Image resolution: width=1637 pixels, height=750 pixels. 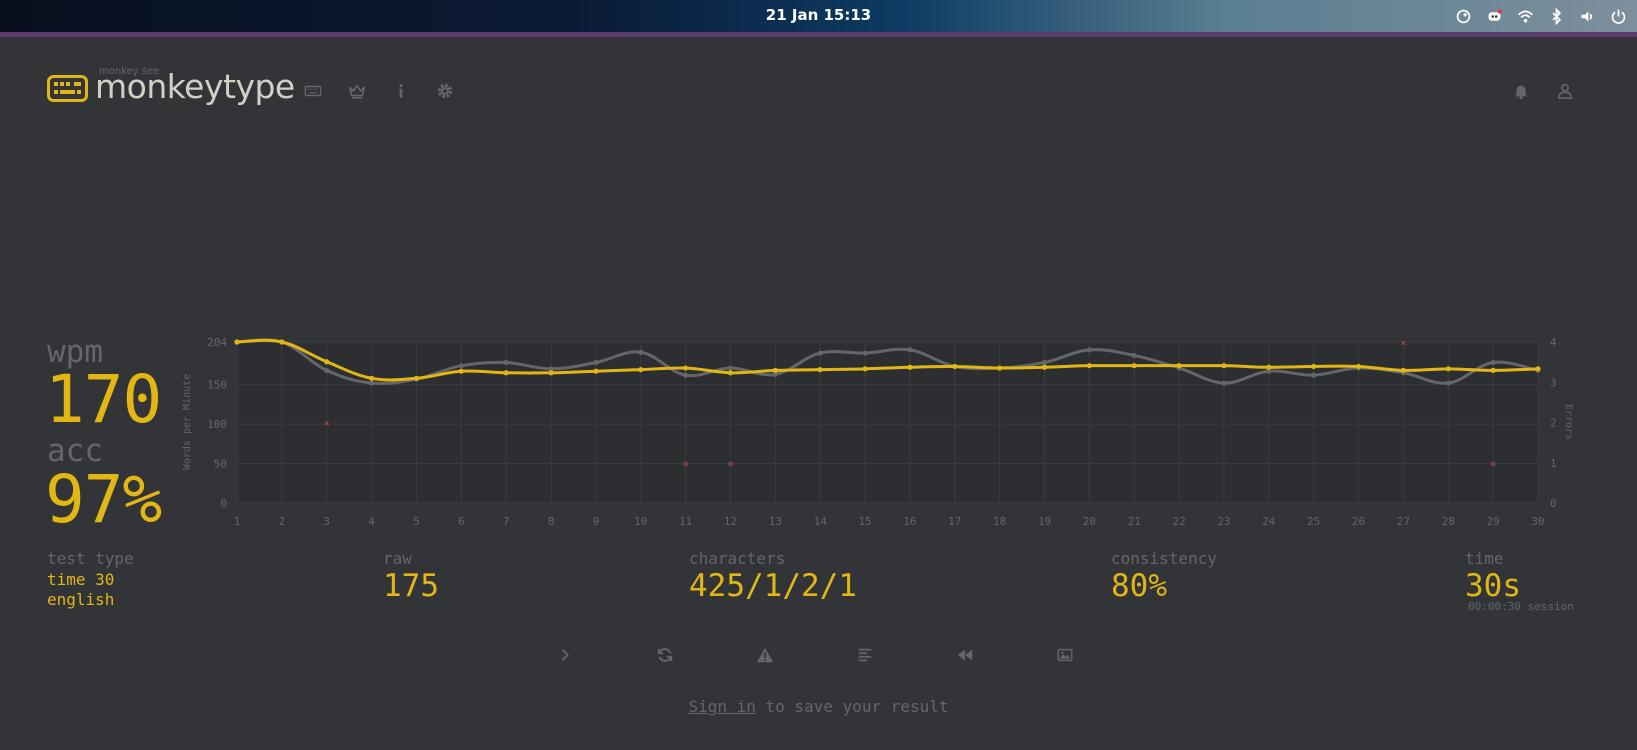 I want to click on bluetooth-icon, so click(x=1556, y=16).